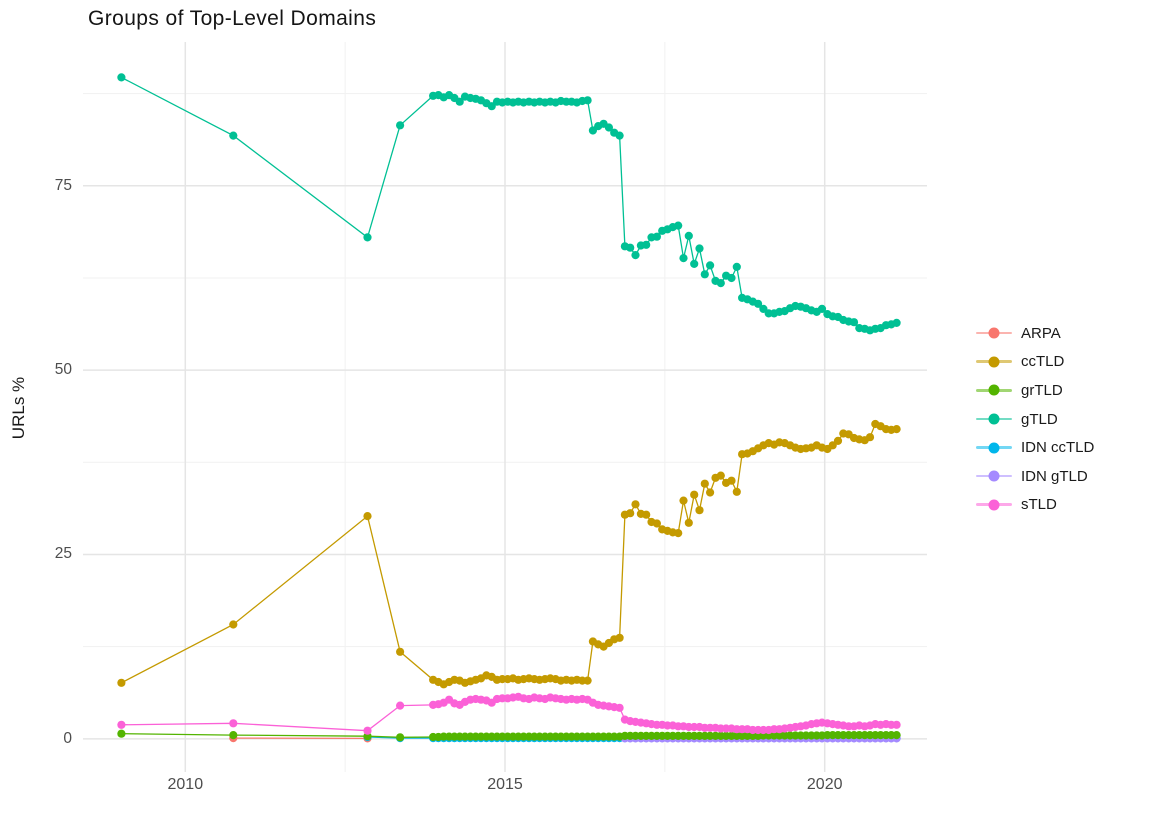 The height and width of the screenshot is (827, 1164). I want to click on legend-item-idn-gtld: IDN gTLD, so click(1034, 476).